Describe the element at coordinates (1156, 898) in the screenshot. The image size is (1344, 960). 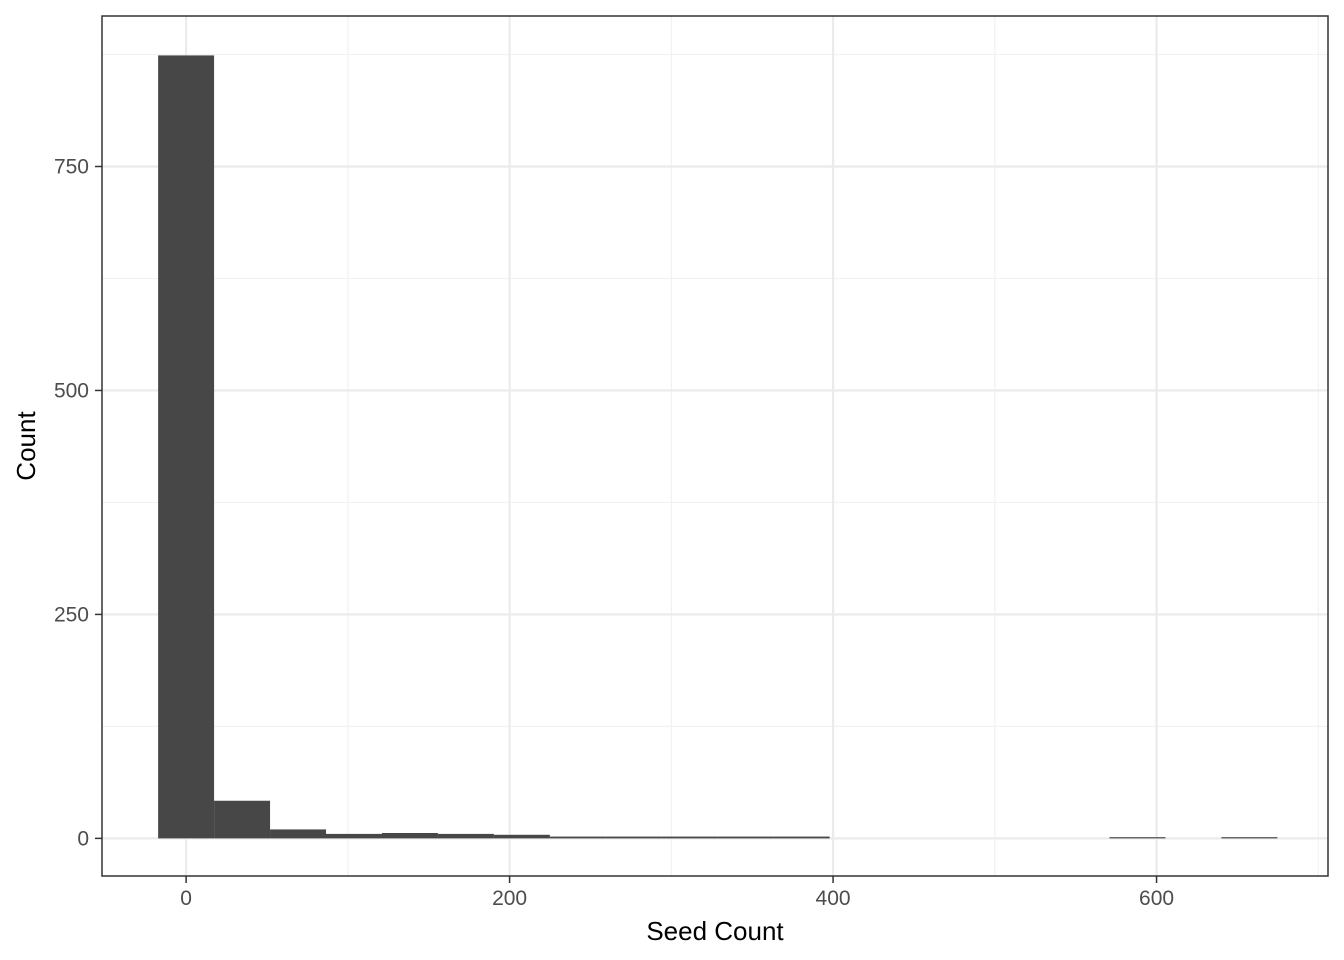
I see `x-tick-label: 600` at that location.